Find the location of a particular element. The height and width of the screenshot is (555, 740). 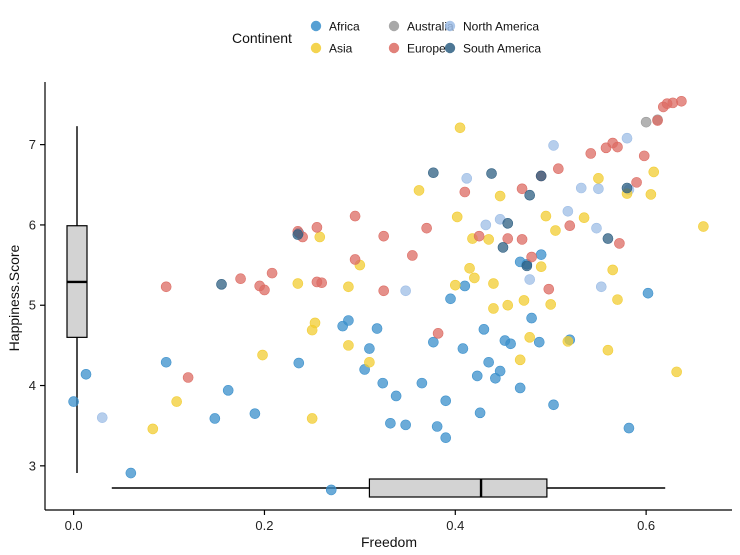

legend-key-south-america is located at coordinates (450, 48).